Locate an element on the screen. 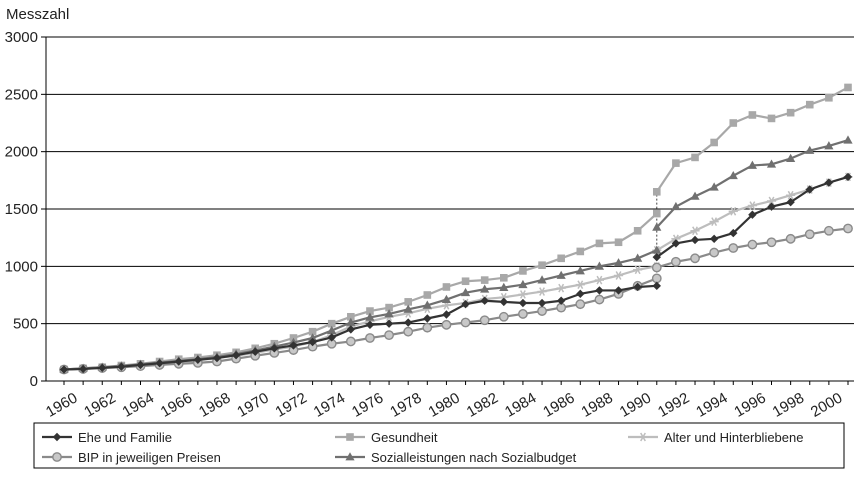  x-tick-label: 1986 is located at coordinates (558, 404).